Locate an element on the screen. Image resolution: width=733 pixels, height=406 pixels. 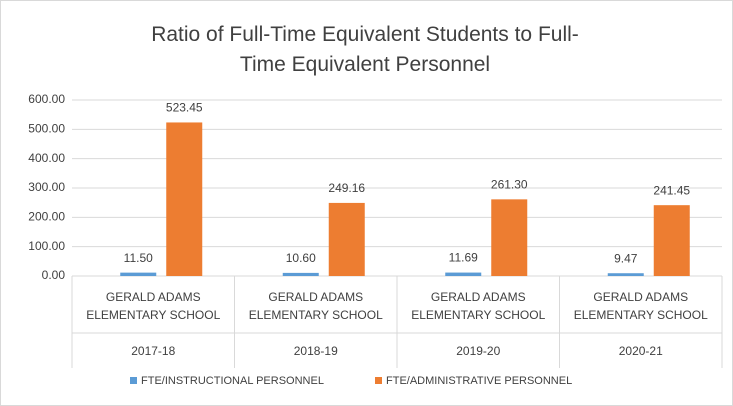
data-label: 11.69 is located at coordinates (463, 258).